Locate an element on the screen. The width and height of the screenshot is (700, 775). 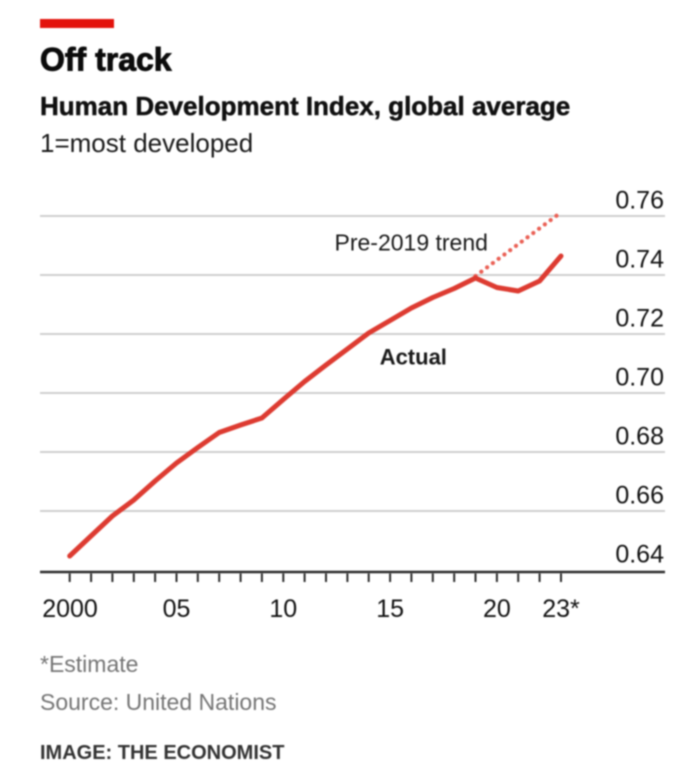
svg-text: 0.72 is located at coordinates (639, 319).